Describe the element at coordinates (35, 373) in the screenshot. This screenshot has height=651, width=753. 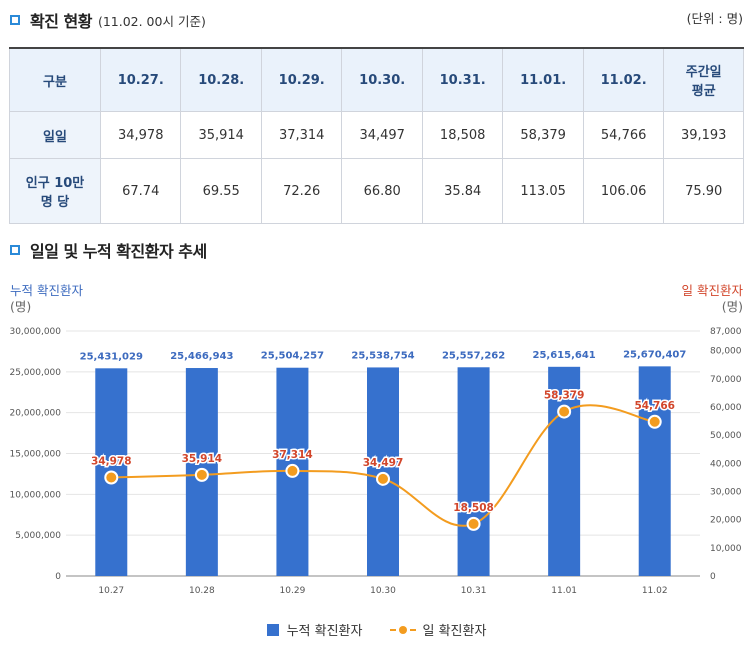
I see `y-left-tick-label: 25,000,000` at that location.